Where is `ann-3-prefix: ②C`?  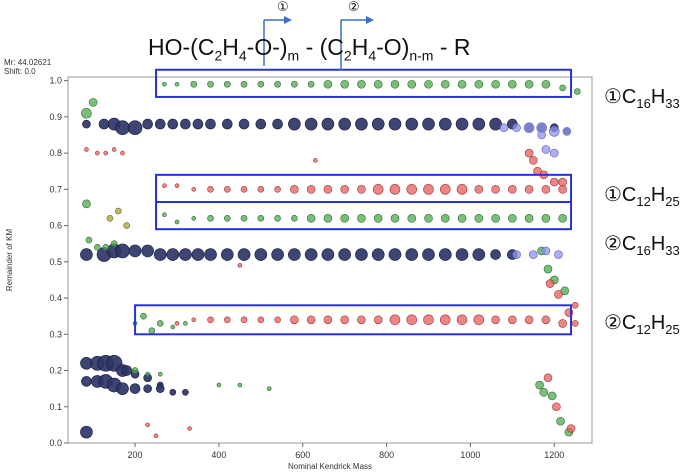
ann-3-prefix: ②C is located at coordinates (620, 244).